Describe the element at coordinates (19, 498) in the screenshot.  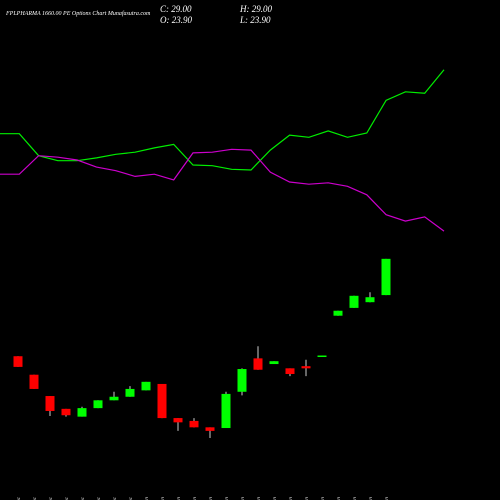
I see `x-tick-label: 18 Dec` at that location.